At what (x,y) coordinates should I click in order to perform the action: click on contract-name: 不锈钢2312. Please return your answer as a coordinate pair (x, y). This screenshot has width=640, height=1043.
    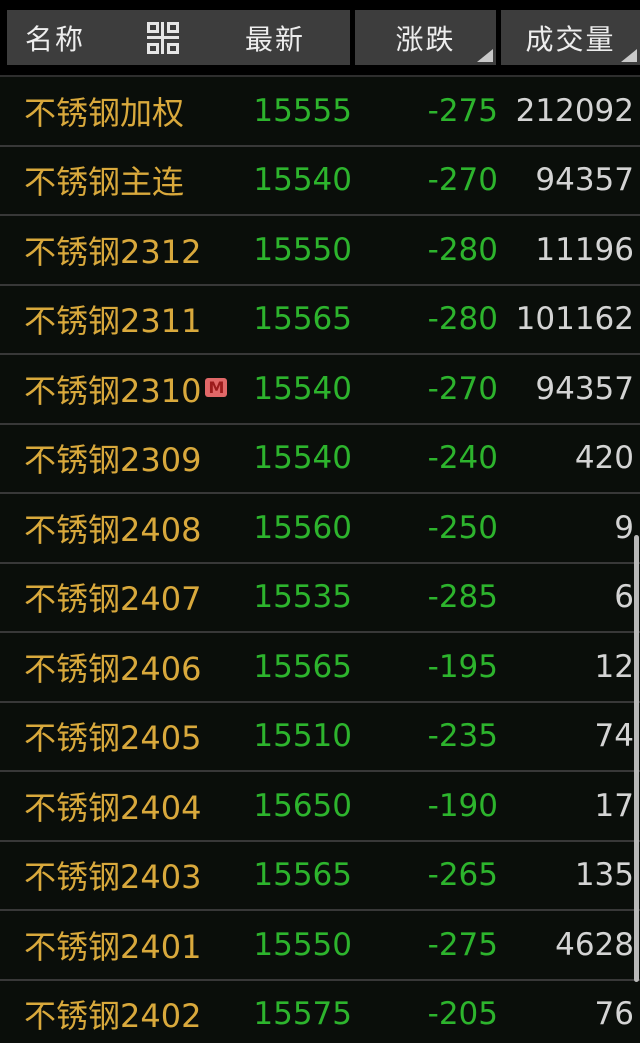
    Looking at the image, I should click on (113, 251).